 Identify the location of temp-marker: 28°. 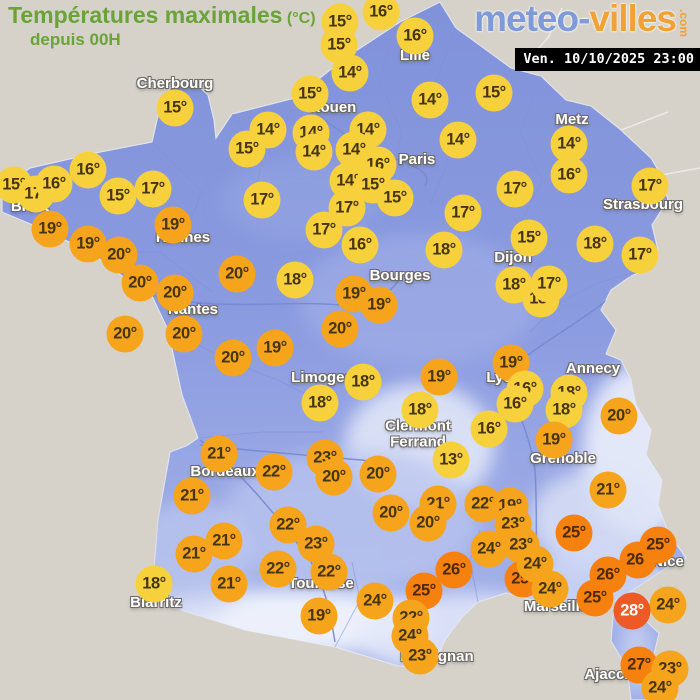
(632, 611).